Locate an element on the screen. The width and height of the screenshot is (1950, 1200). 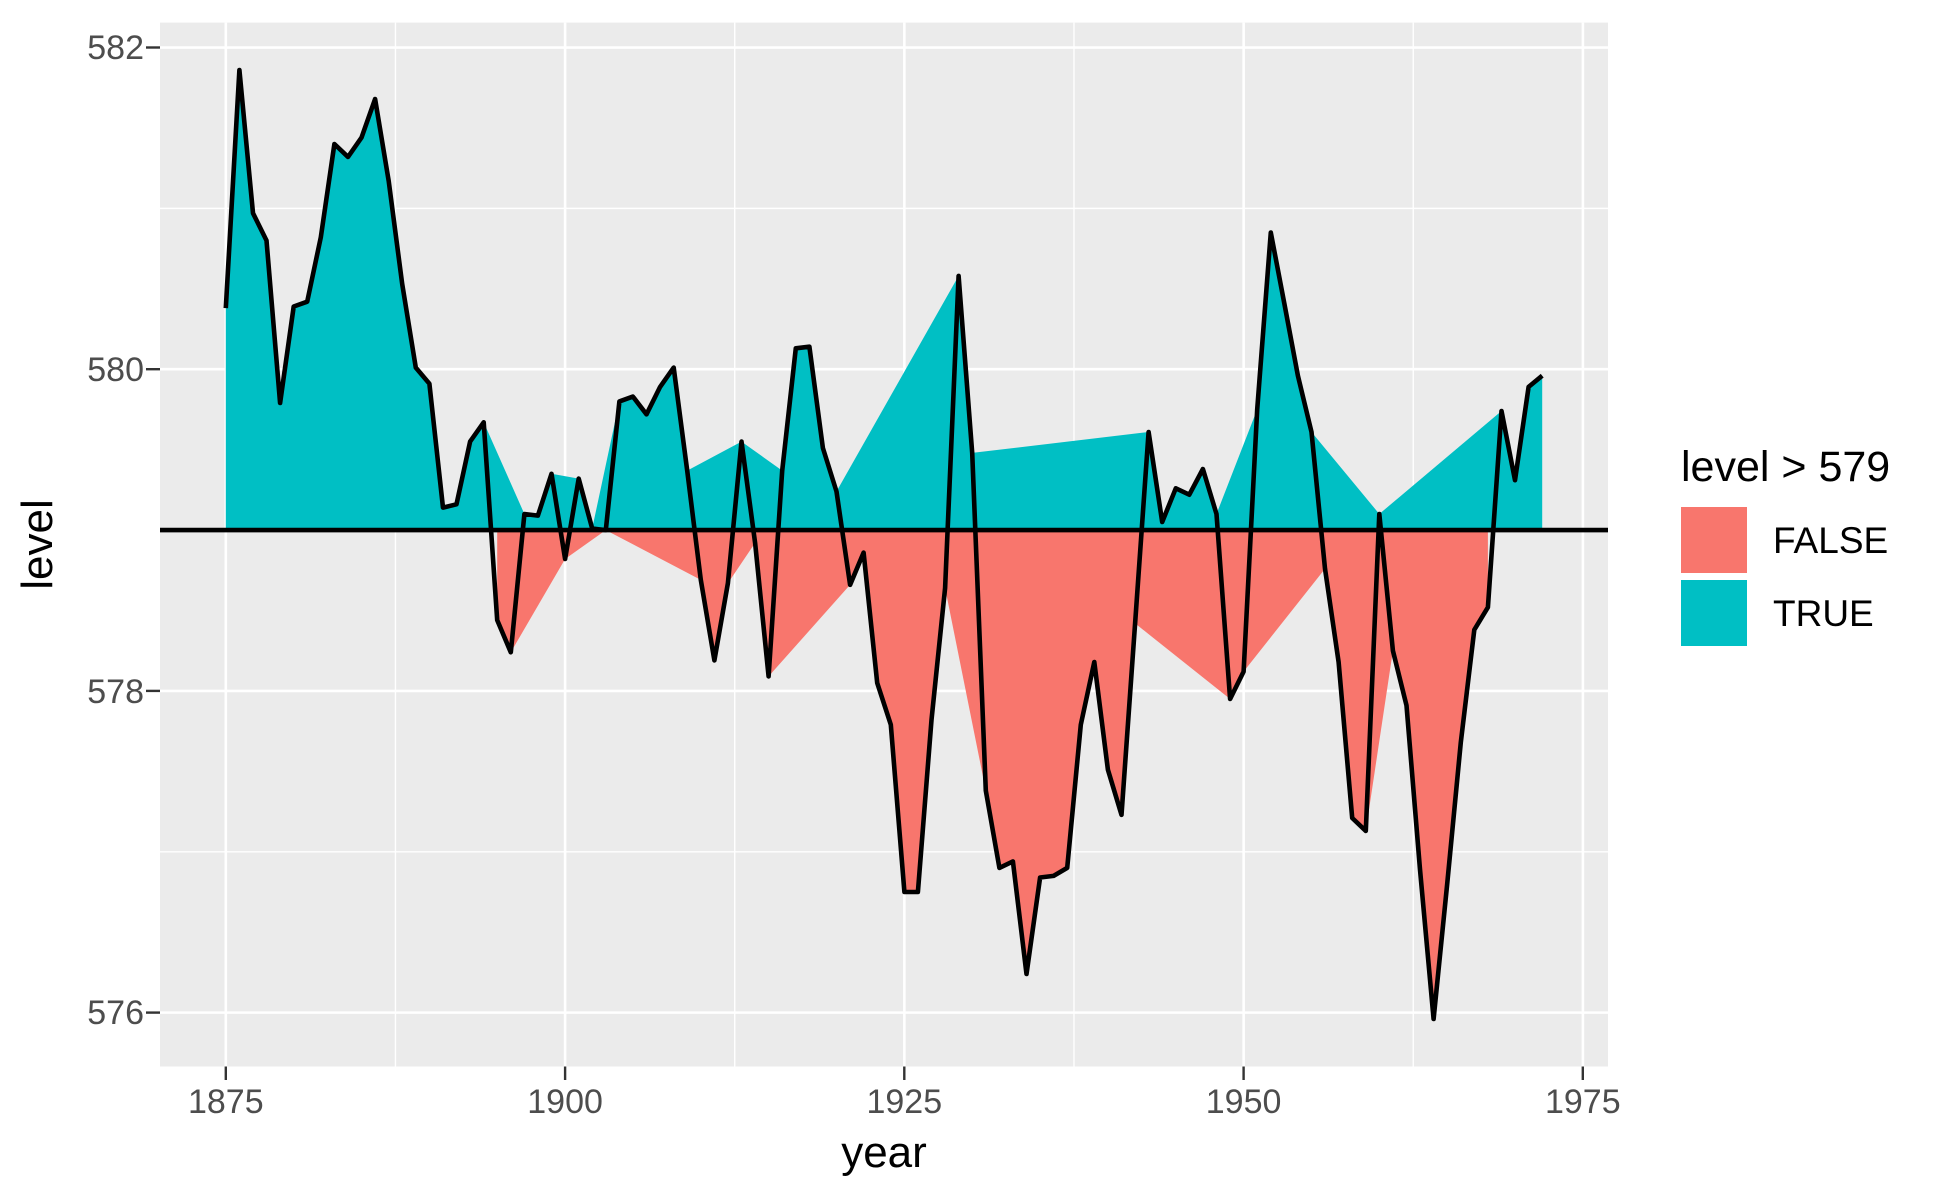
x-tick-label-1925: 1925 is located at coordinates (904, 1102).